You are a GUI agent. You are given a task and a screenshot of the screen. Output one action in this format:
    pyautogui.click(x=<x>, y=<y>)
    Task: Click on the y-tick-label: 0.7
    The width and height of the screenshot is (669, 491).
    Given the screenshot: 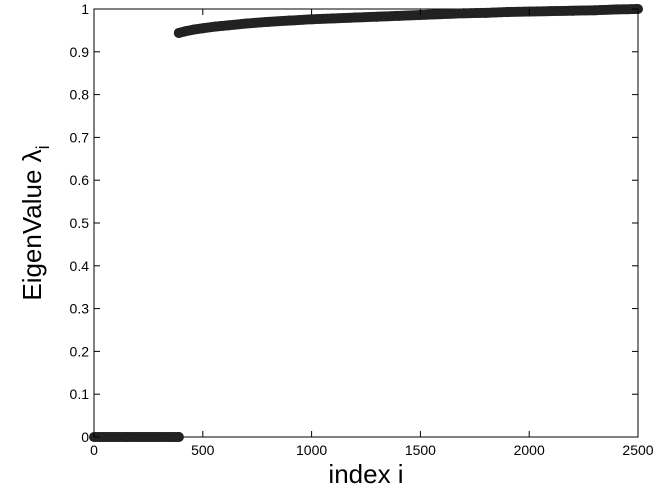 What is the action you would take?
    pyautogui.click(x=80, y=137)
    